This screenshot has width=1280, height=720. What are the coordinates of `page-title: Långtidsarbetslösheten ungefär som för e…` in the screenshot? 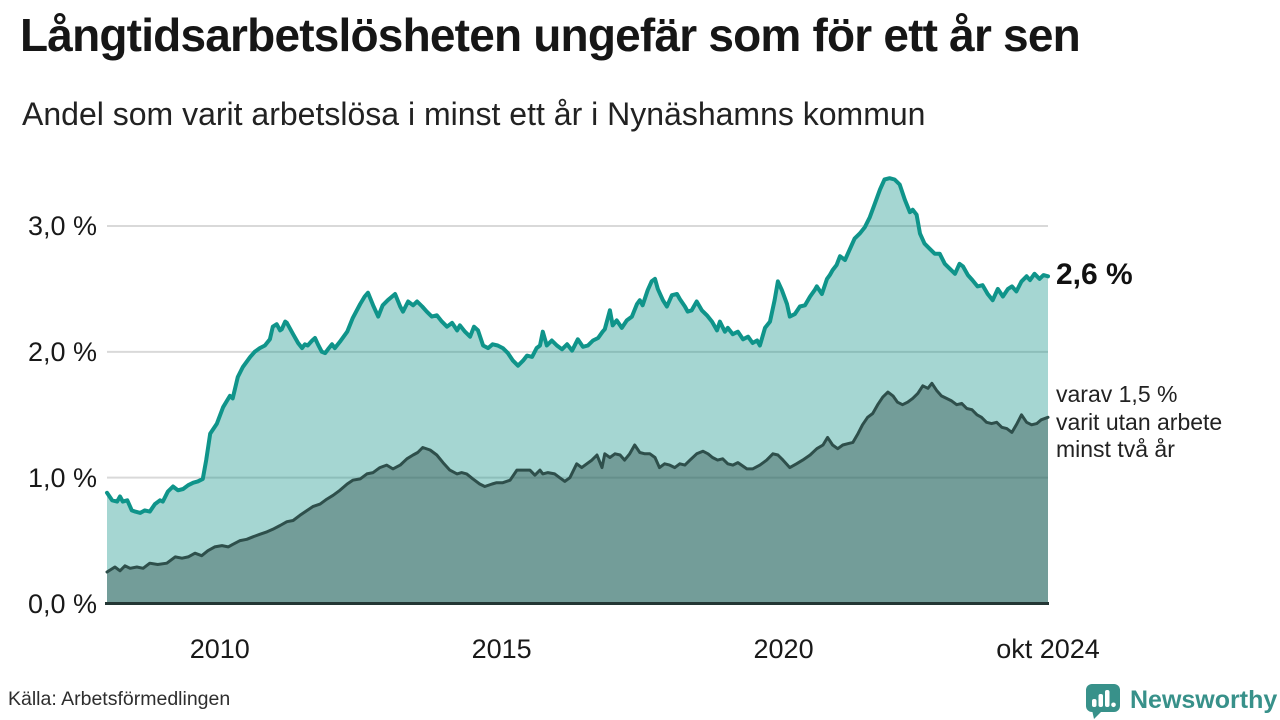 It's located at (550, 35).